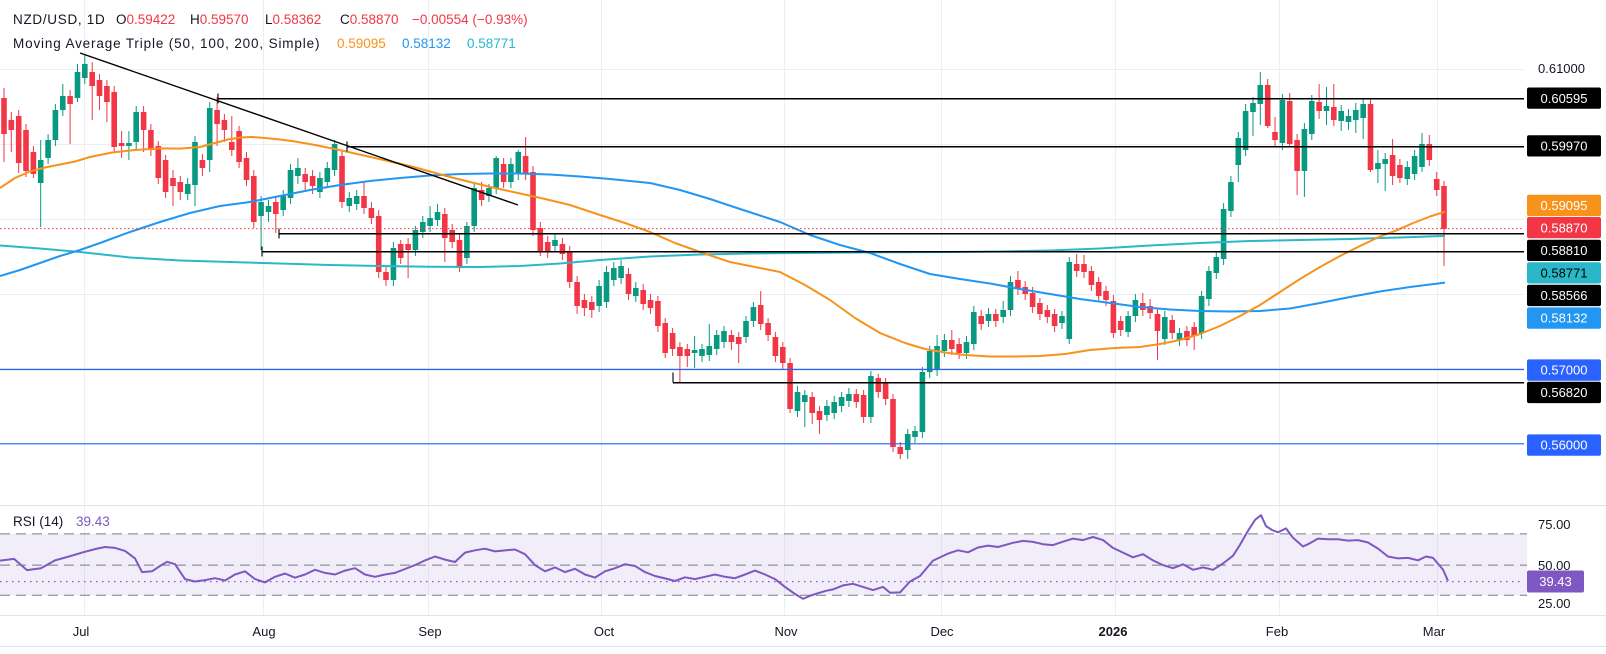 This screenshot has width=1606, height=654. What do you see at coordinates (1564, 445) in the screenshot?
I see `svg-text: 0.56000` at bounding box center [1564, 445].